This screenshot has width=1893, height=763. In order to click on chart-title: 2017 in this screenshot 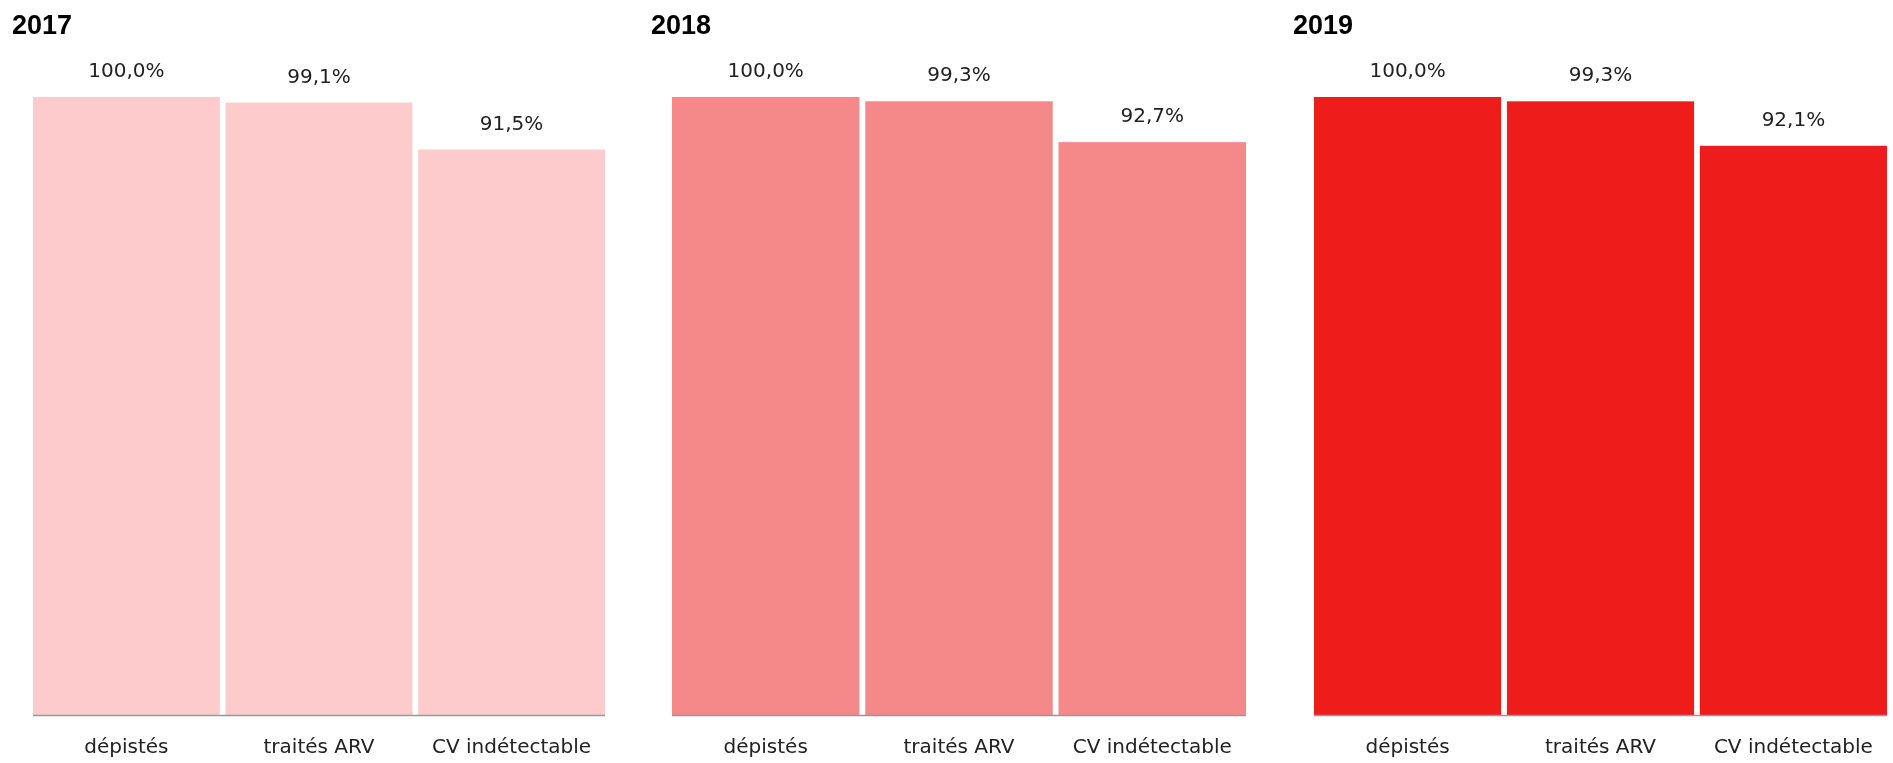, I will do `click(42, 25)`.